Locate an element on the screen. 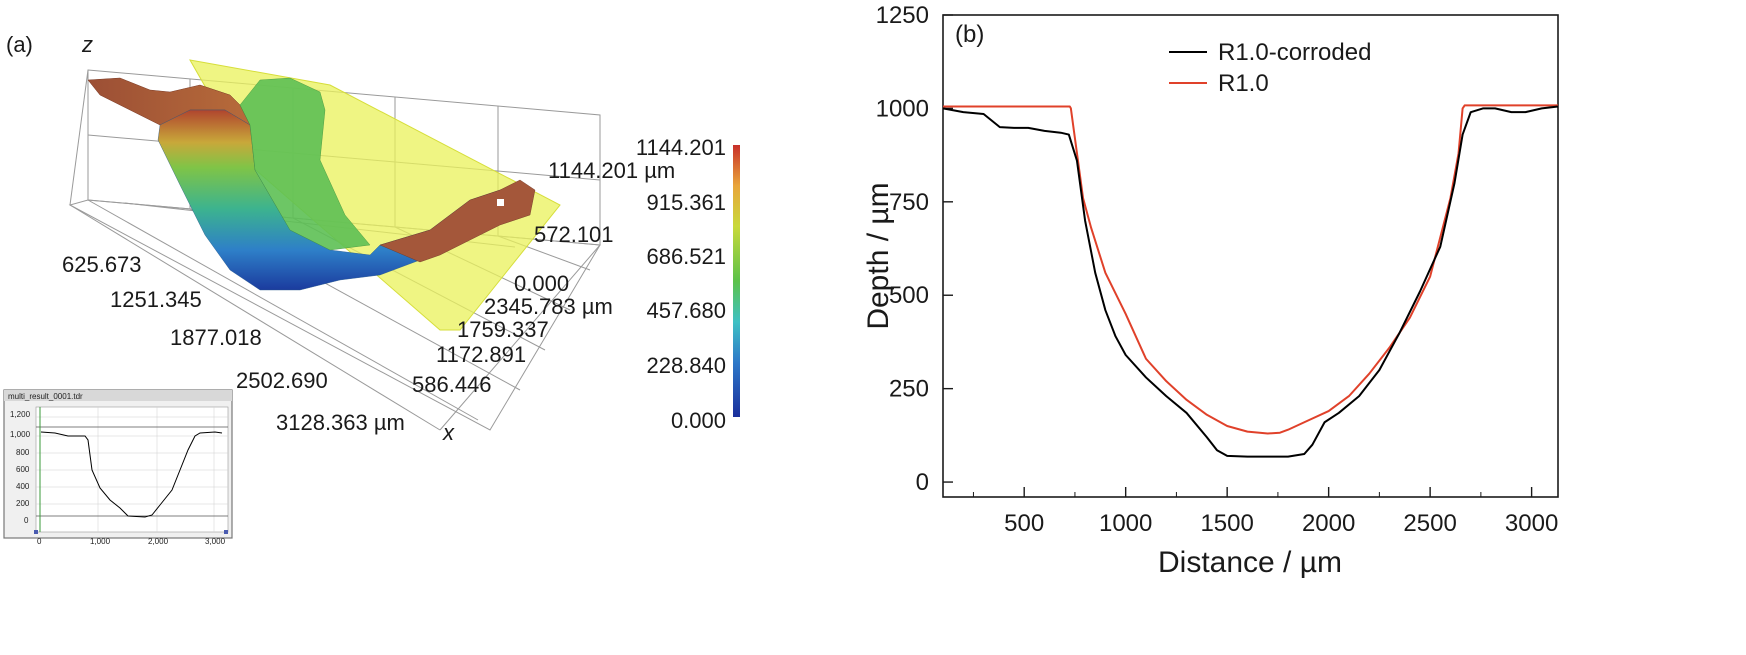  colorbar-tick-4: 457.680 is located at coordinates (686, 310).